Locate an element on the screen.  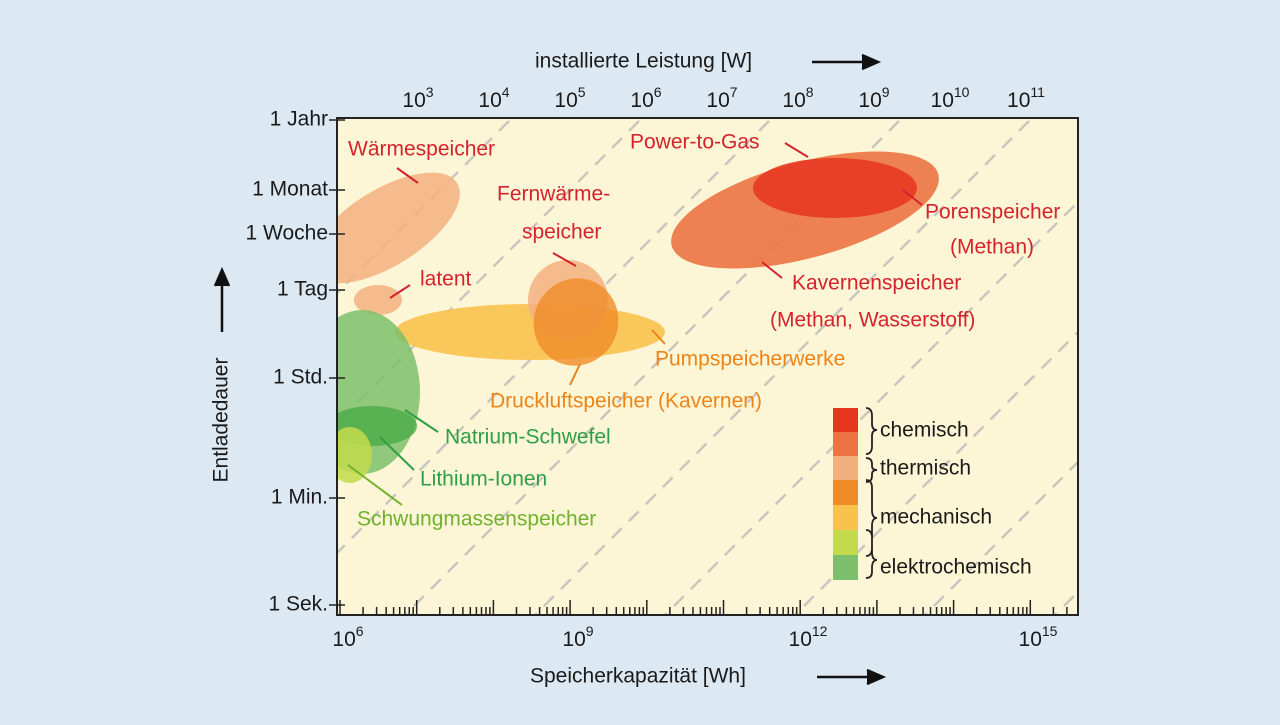
top-tick-label: 10⁴ is located at coordinates (493, 98).